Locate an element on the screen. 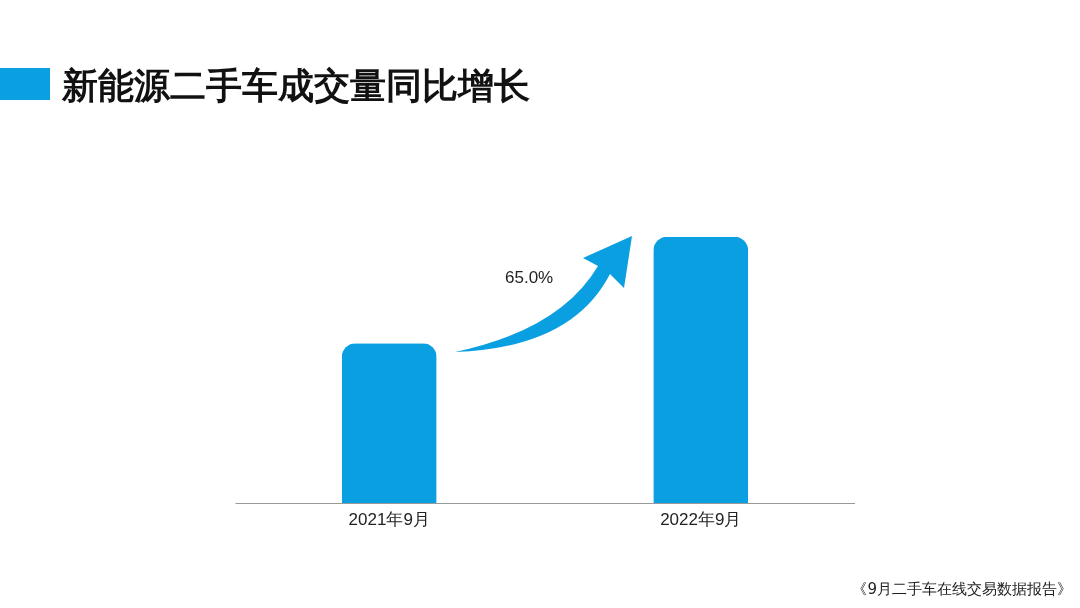 The width and height of the screenshot is (1080, 608). x-tick-label: 2021年9月 is located at coordinates (389, 519).